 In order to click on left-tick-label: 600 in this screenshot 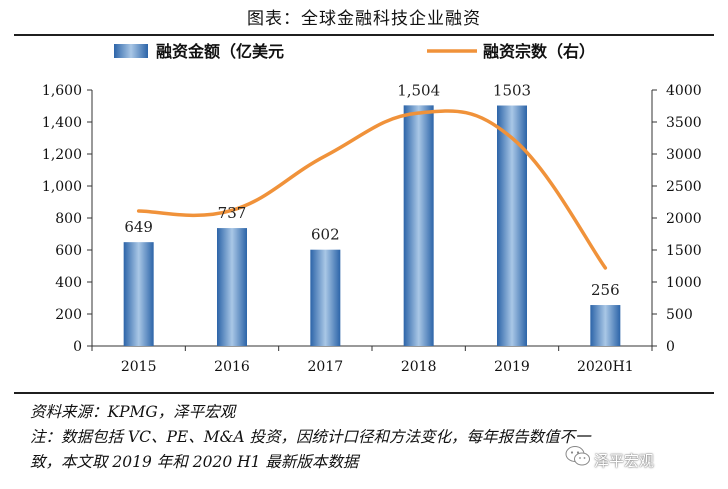, I will do `click(68, 251)`.